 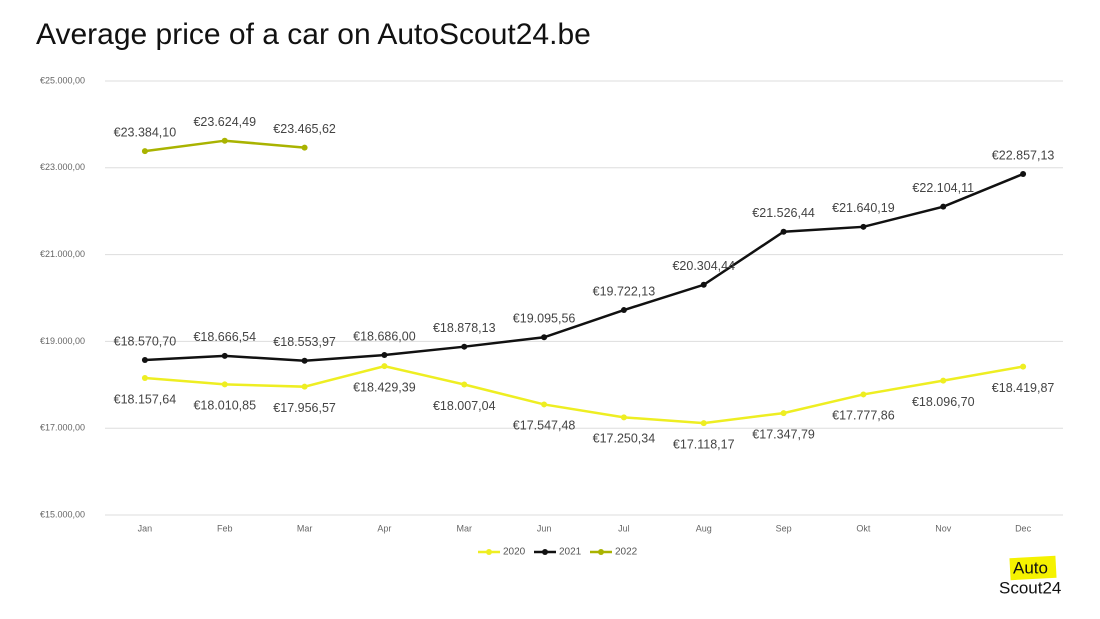 I want to click on y-tick-label: €23.000,00, so click(x=62, y=167).